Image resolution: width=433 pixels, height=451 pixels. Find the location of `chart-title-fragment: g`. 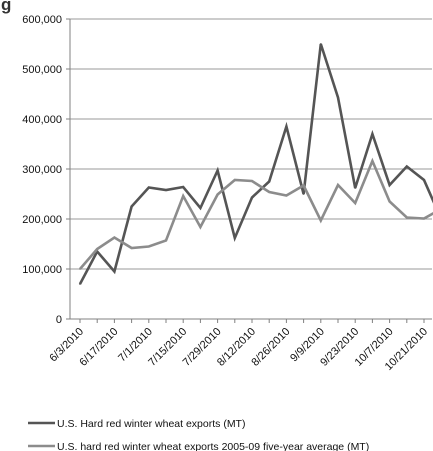

chart-title-fragment: g is located at coordinates (6, 7).